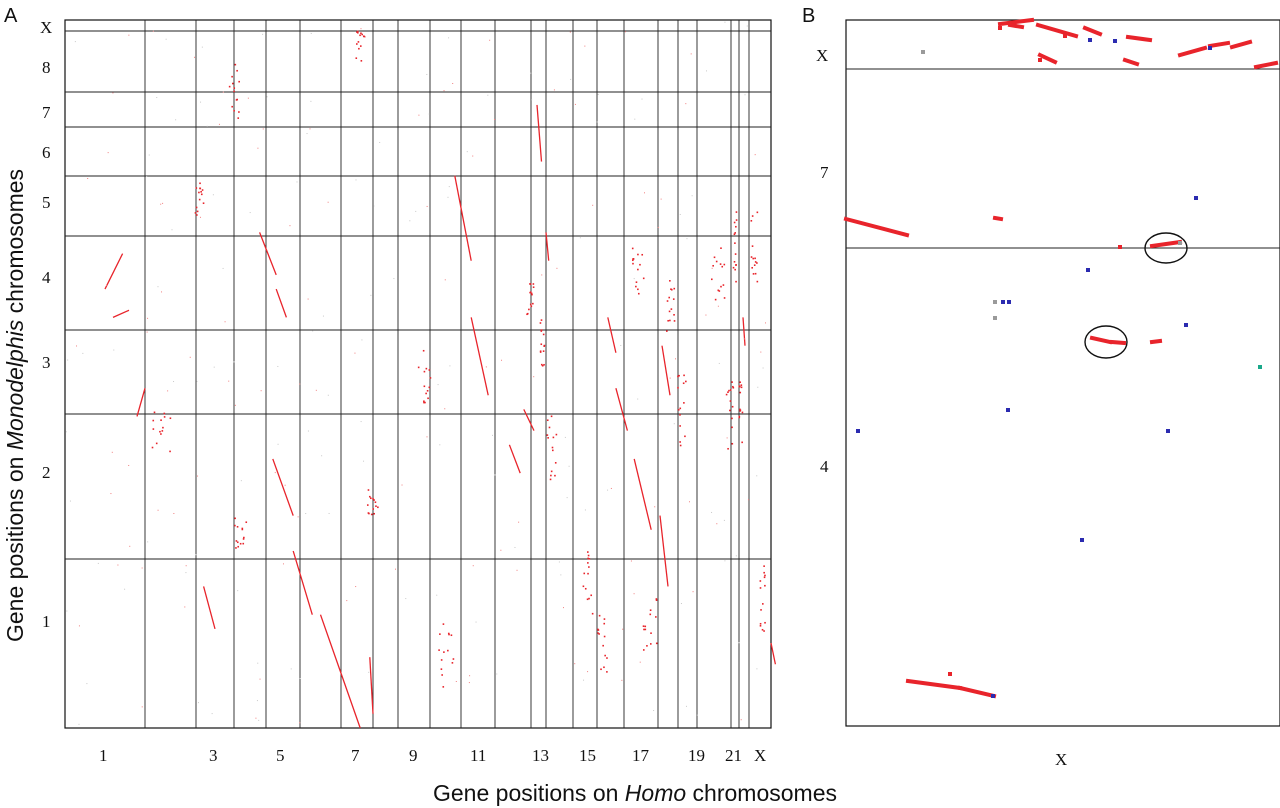  I want to click on y-axis-title-part: Monodelphis, so click(15, 384).